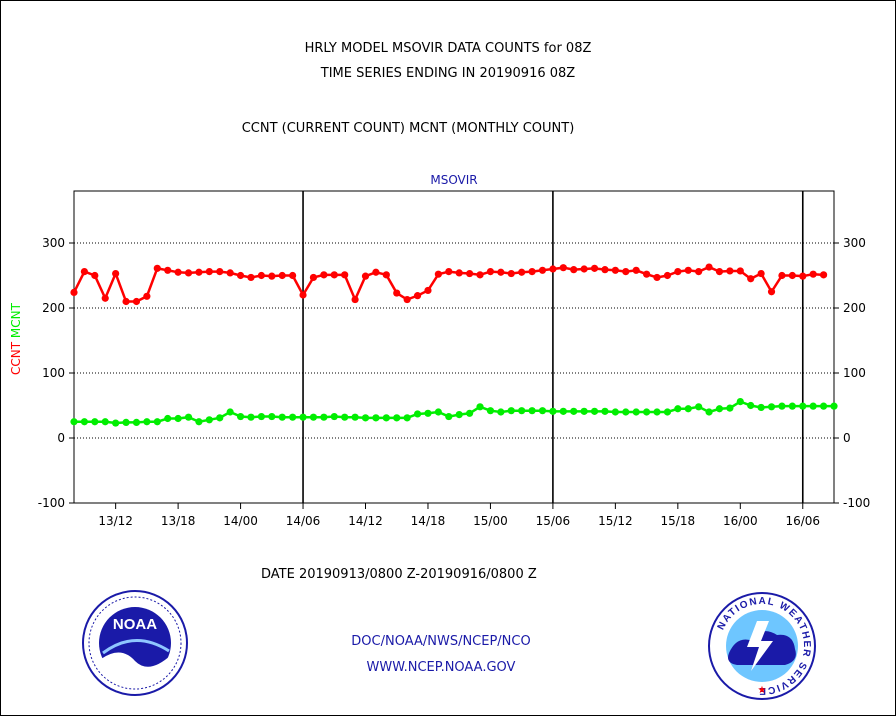 The width and height of the screenshot is (896, 716). What do you see at coordinates (53, 308) in the screenshot?
I see `ytick-label-left: 200` at bounding box center [53, 308].